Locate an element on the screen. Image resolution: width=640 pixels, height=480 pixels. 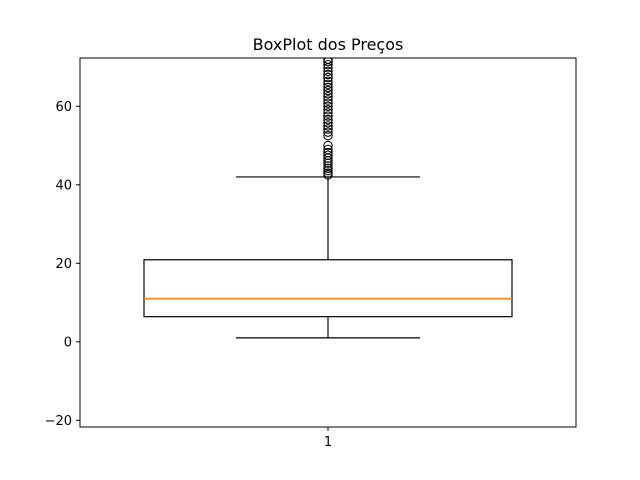
y-tick-label: 60 is located at coordinates (63, 107).